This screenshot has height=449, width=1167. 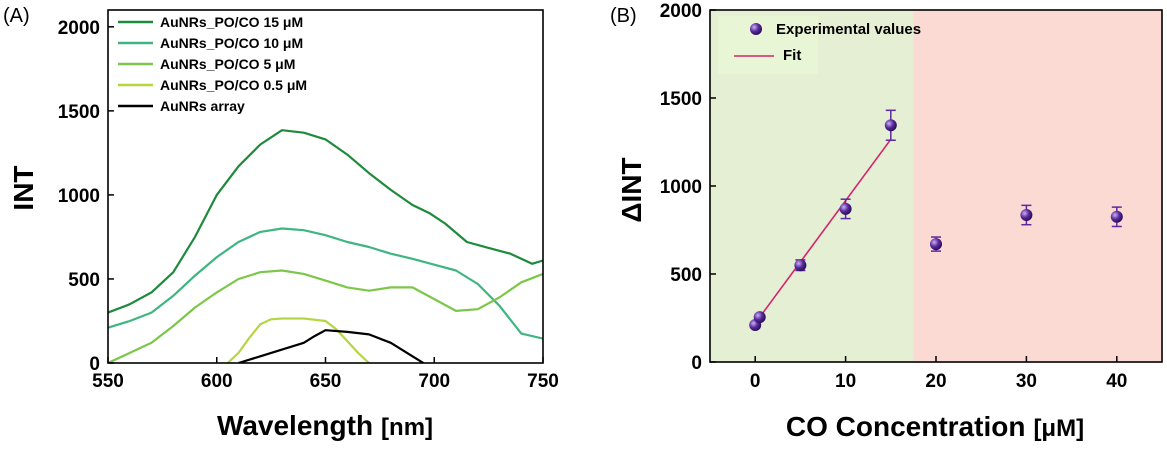 What do you see at coordinates (108, 381) in the screenshot?
I see `x-tick-label: 550` at bounding box center [108, 381].